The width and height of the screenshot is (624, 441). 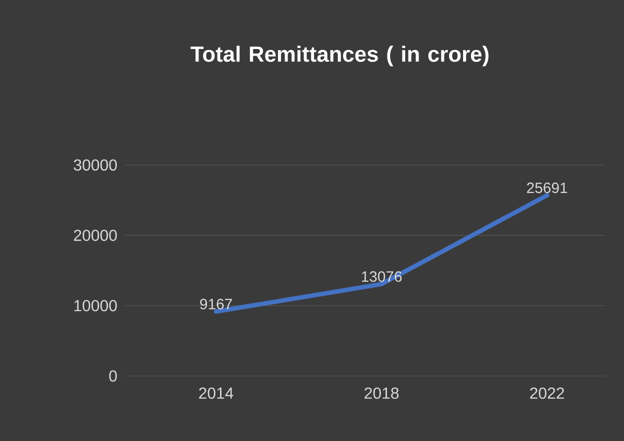 What do you see at coordinates (95, 165) in the screenshot?
I see `y-tick-label: 30000` at bounding box center [95, 165].